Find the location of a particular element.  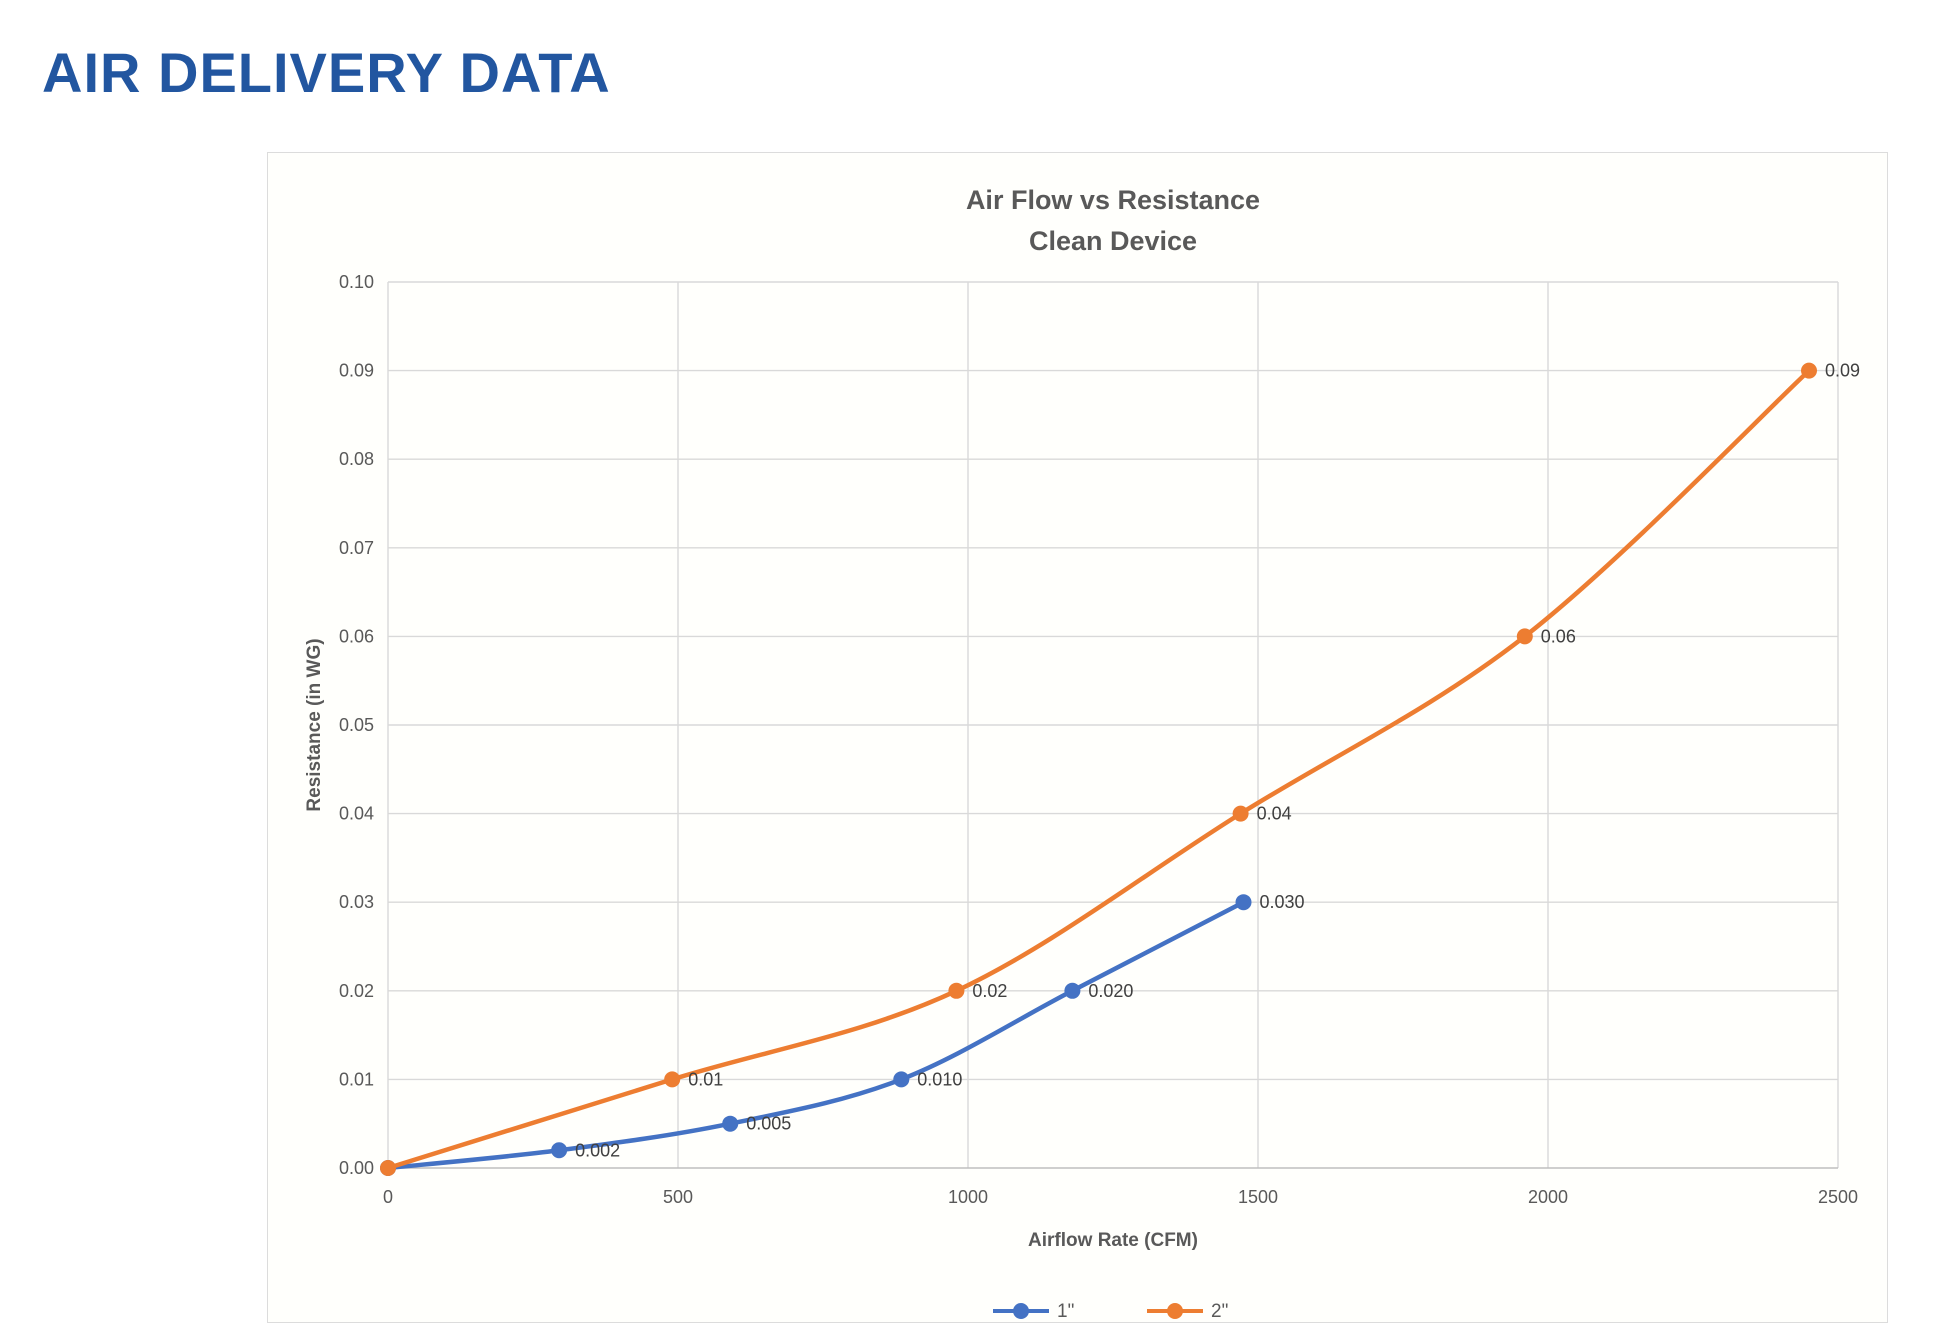

x-tick-label: 0 is located at coordinates (388, 1197).